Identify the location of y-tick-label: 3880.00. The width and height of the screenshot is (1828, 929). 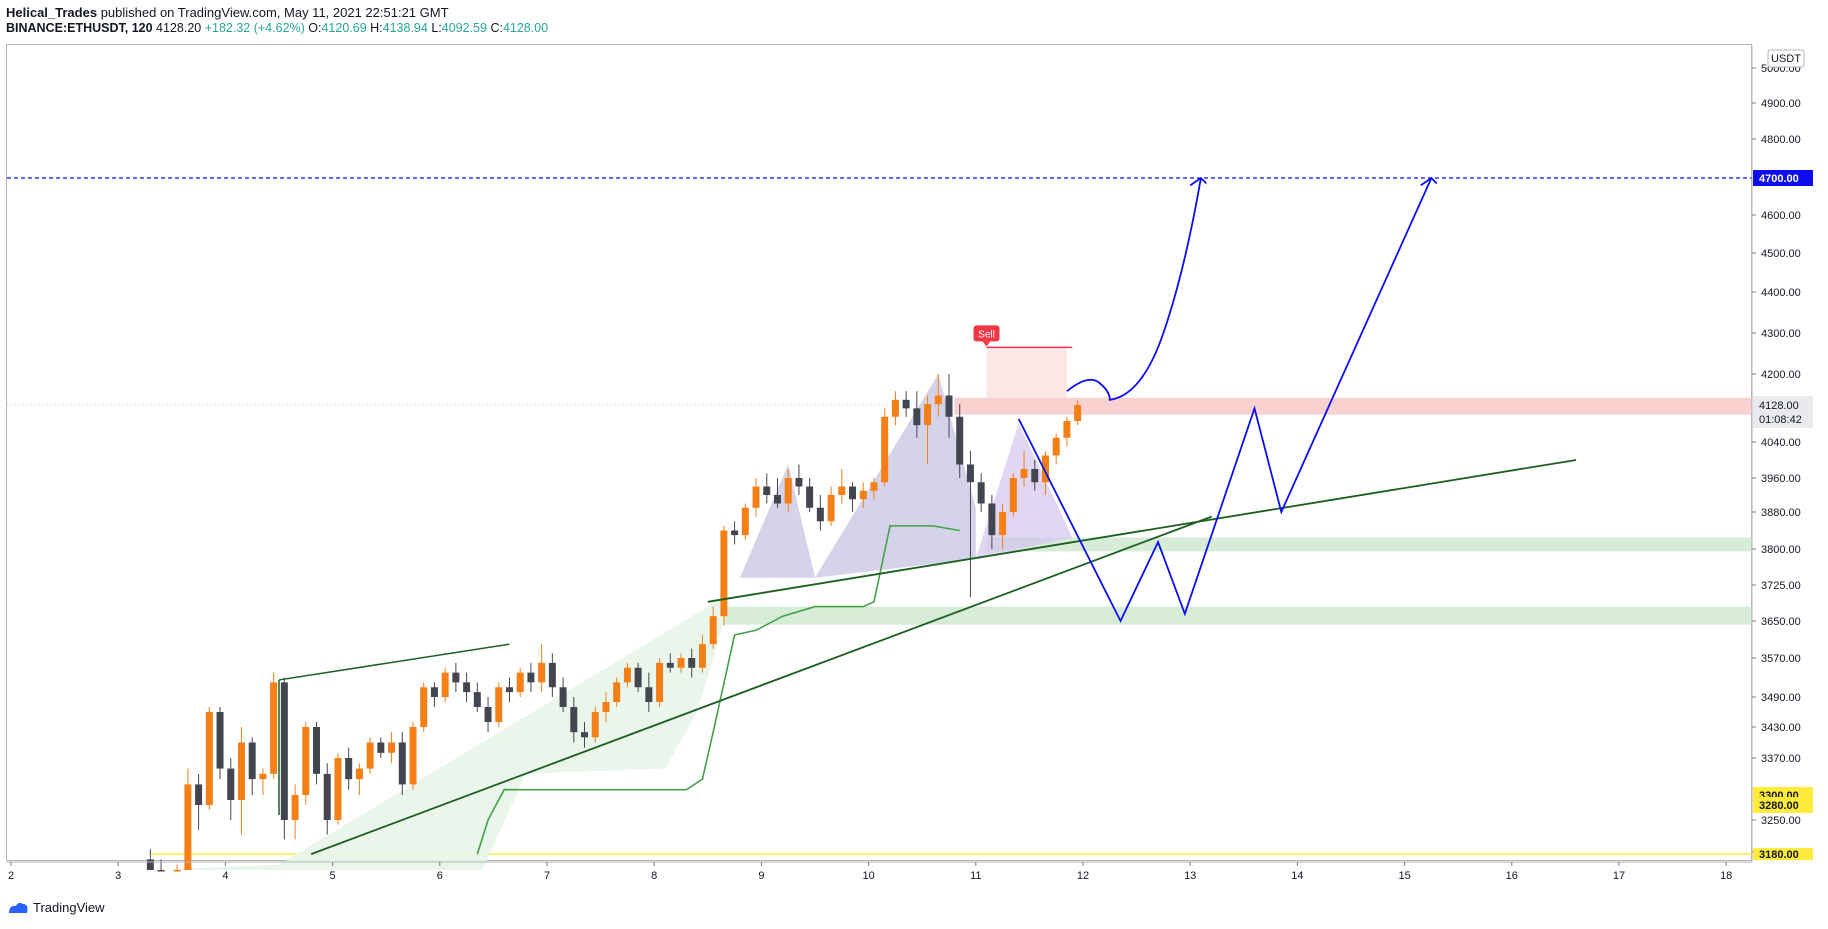
(1781, 513).